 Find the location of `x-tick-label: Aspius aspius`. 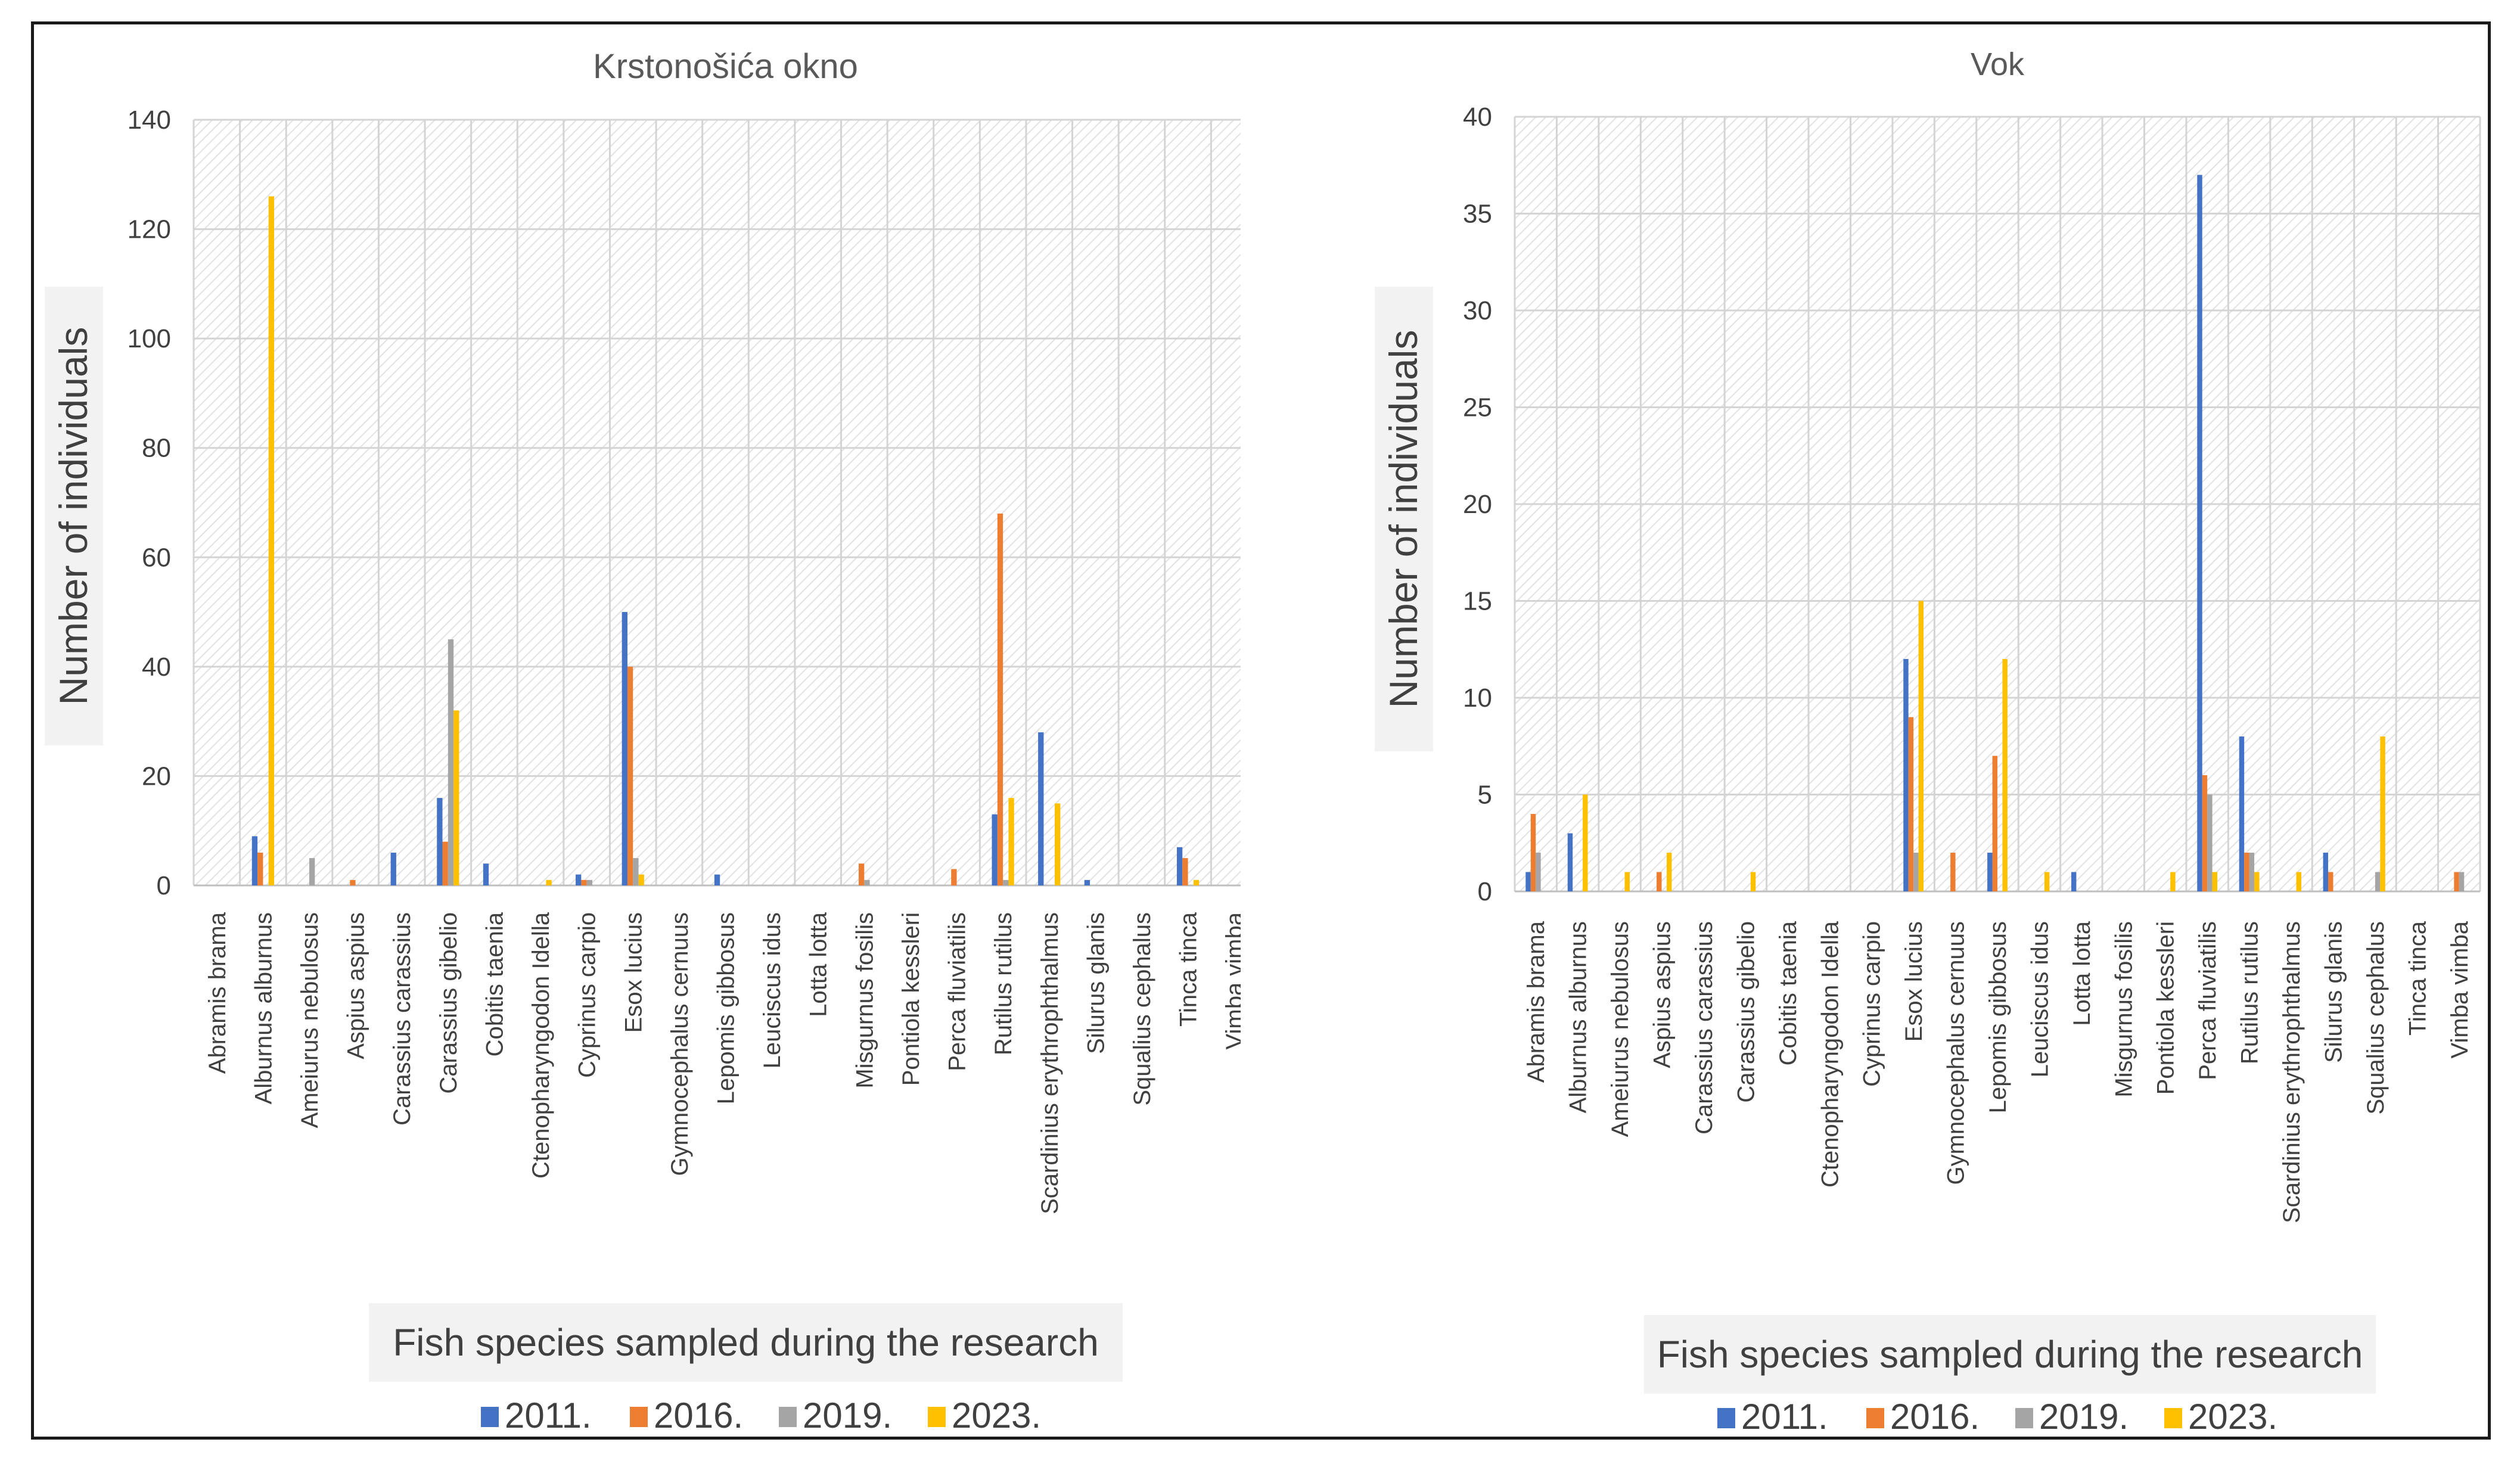

x-tick-label: Aspius aspius is located at coordinates (356, 985).